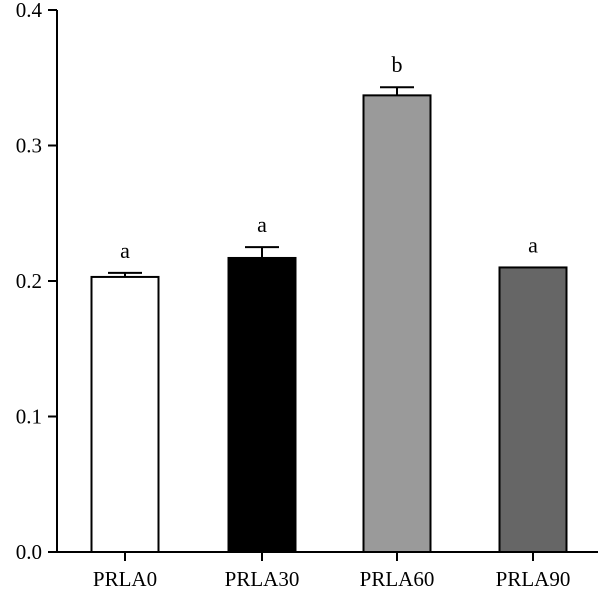 The image size is (600, 596). Describe the element at coordinates (29, 281) in the screenshot. I see `y-tick-label: 0.2` at that location.